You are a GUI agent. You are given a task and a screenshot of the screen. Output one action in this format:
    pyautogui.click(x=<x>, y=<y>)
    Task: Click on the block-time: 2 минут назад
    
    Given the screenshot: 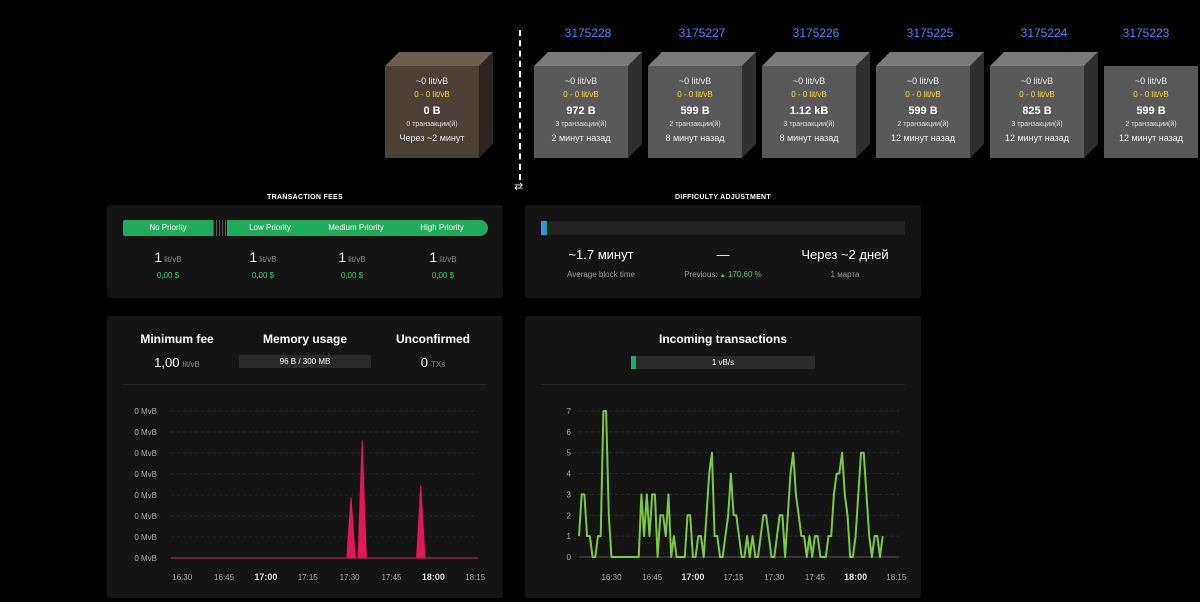 What is the action you would take?
    pyautogui.click(x=581, y=138)
    